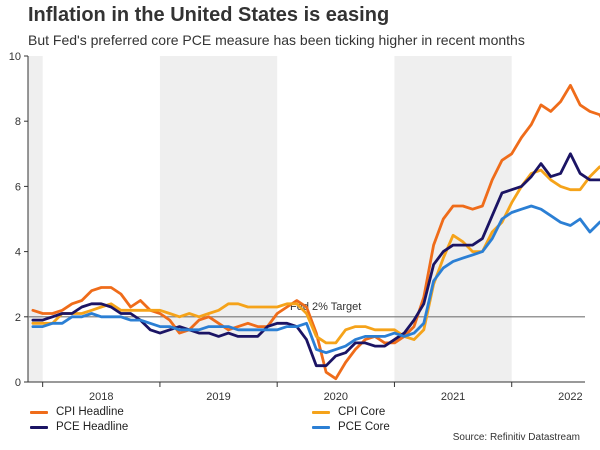 The image size is (600, 450). Describe the element at coordinates (218, 397) in the screenshot. I see `x-tick-label: 2019` at that location.